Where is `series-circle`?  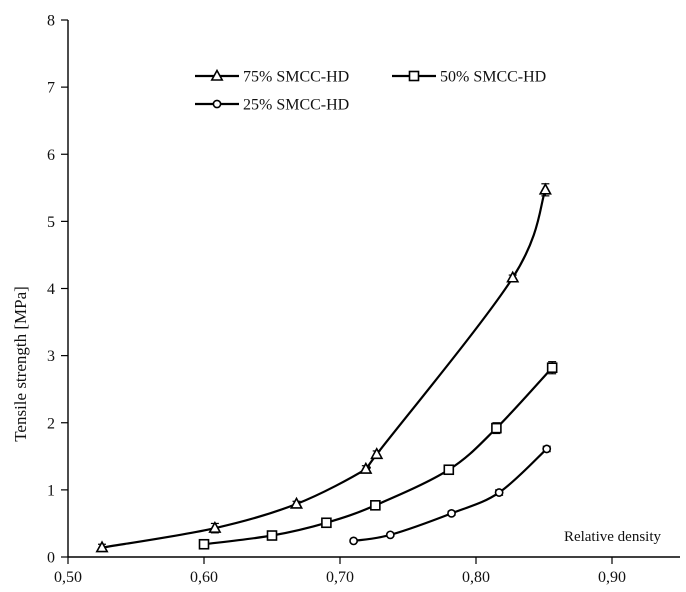 series-circle is located at coordinates (450, 495).